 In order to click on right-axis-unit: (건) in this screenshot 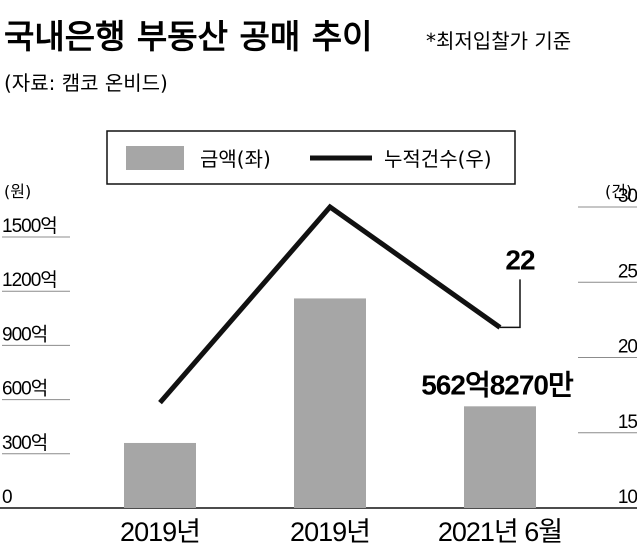, I will do `click(618, 191)`.